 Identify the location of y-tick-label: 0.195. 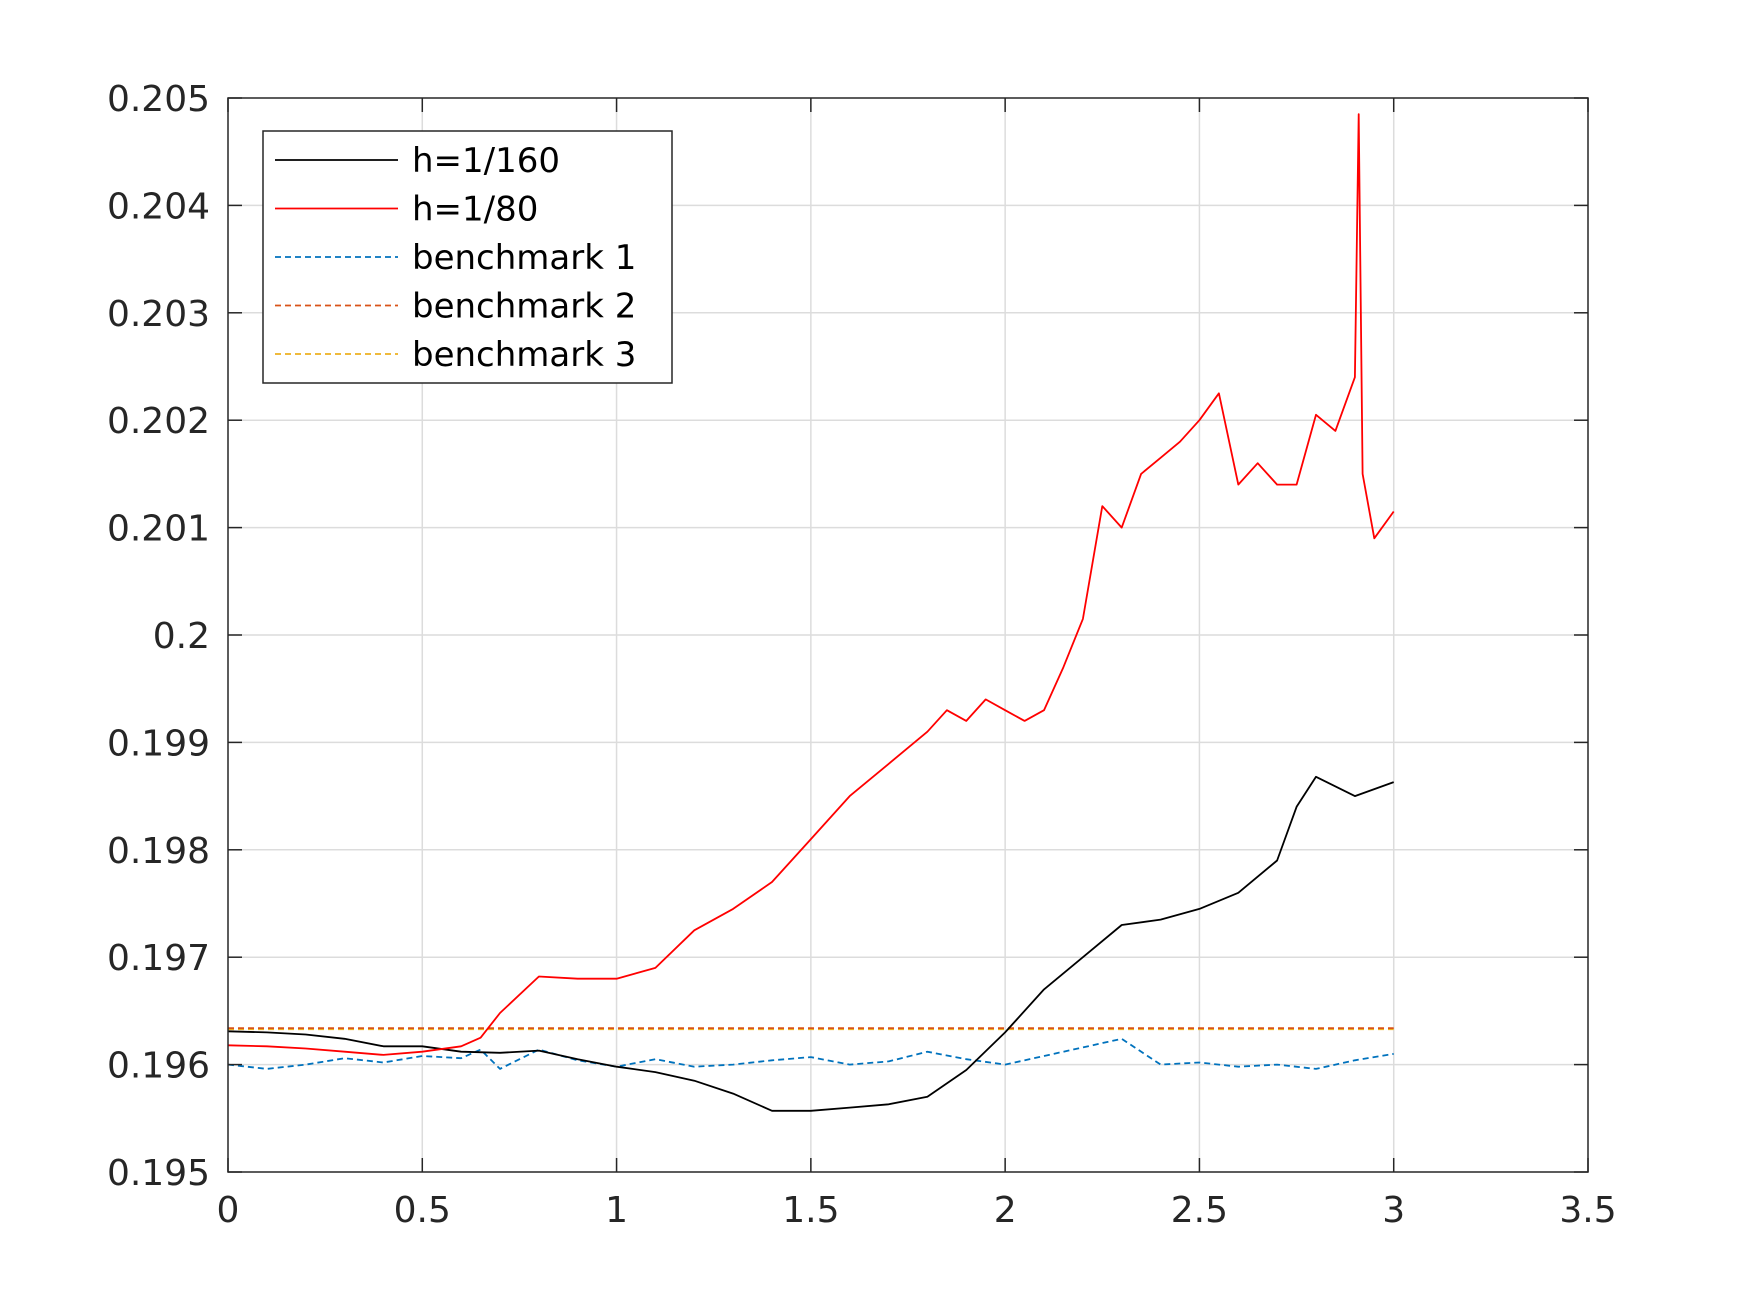
(158, 1173).